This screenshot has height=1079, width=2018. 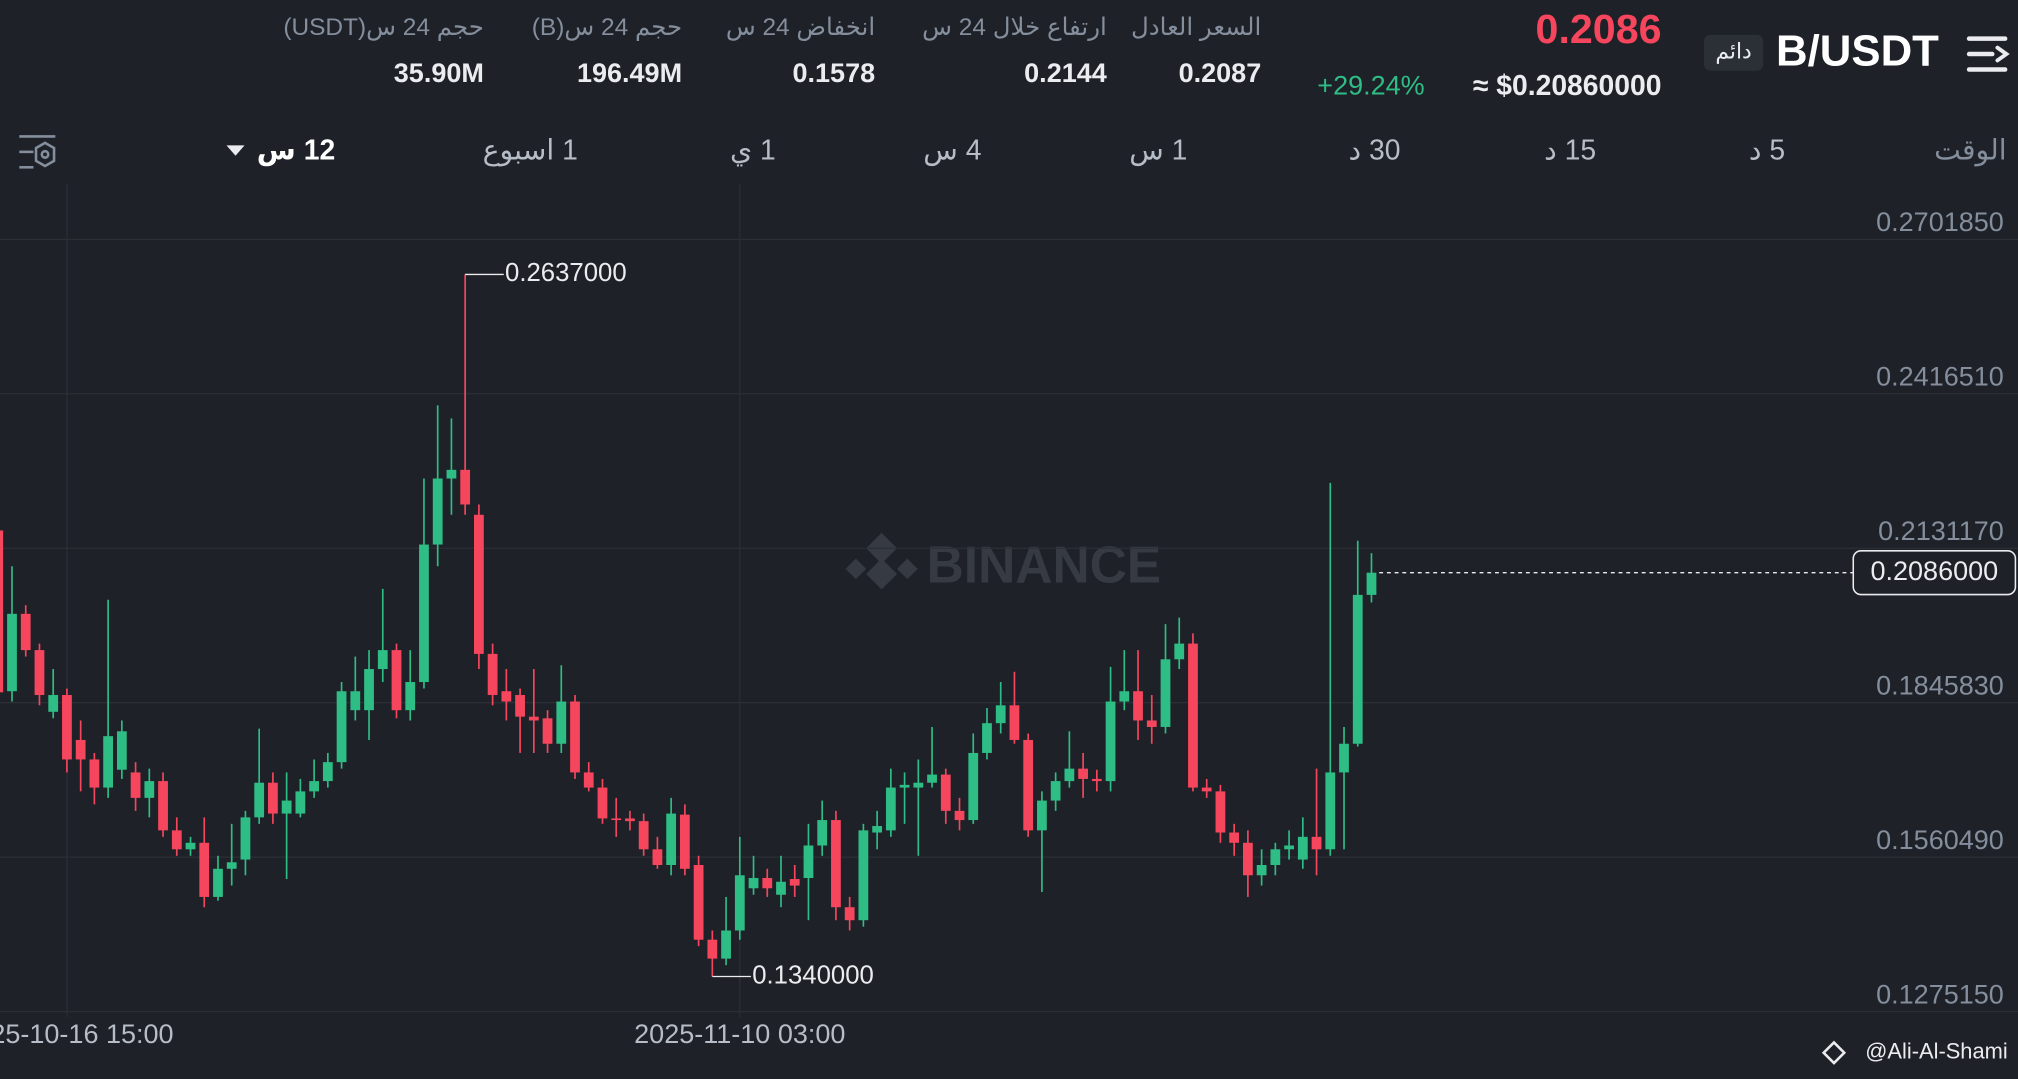 What do you see at coordinates (1733, 52) in the screenshot?
I see `badge: دائم` at bounding box center [1733, 52].